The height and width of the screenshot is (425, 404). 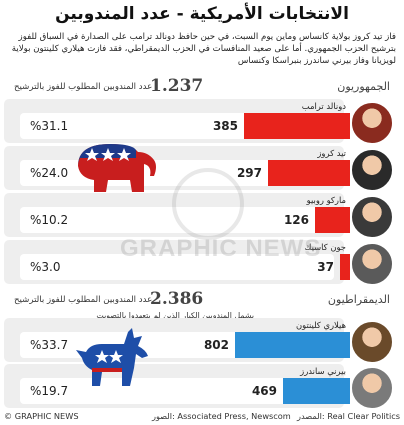 What do you see at coordinates (202, 122) in the screenshot?
I see `candidate-row: %31.1 385 دونالد ترامب` at bounding box center [202, 122].